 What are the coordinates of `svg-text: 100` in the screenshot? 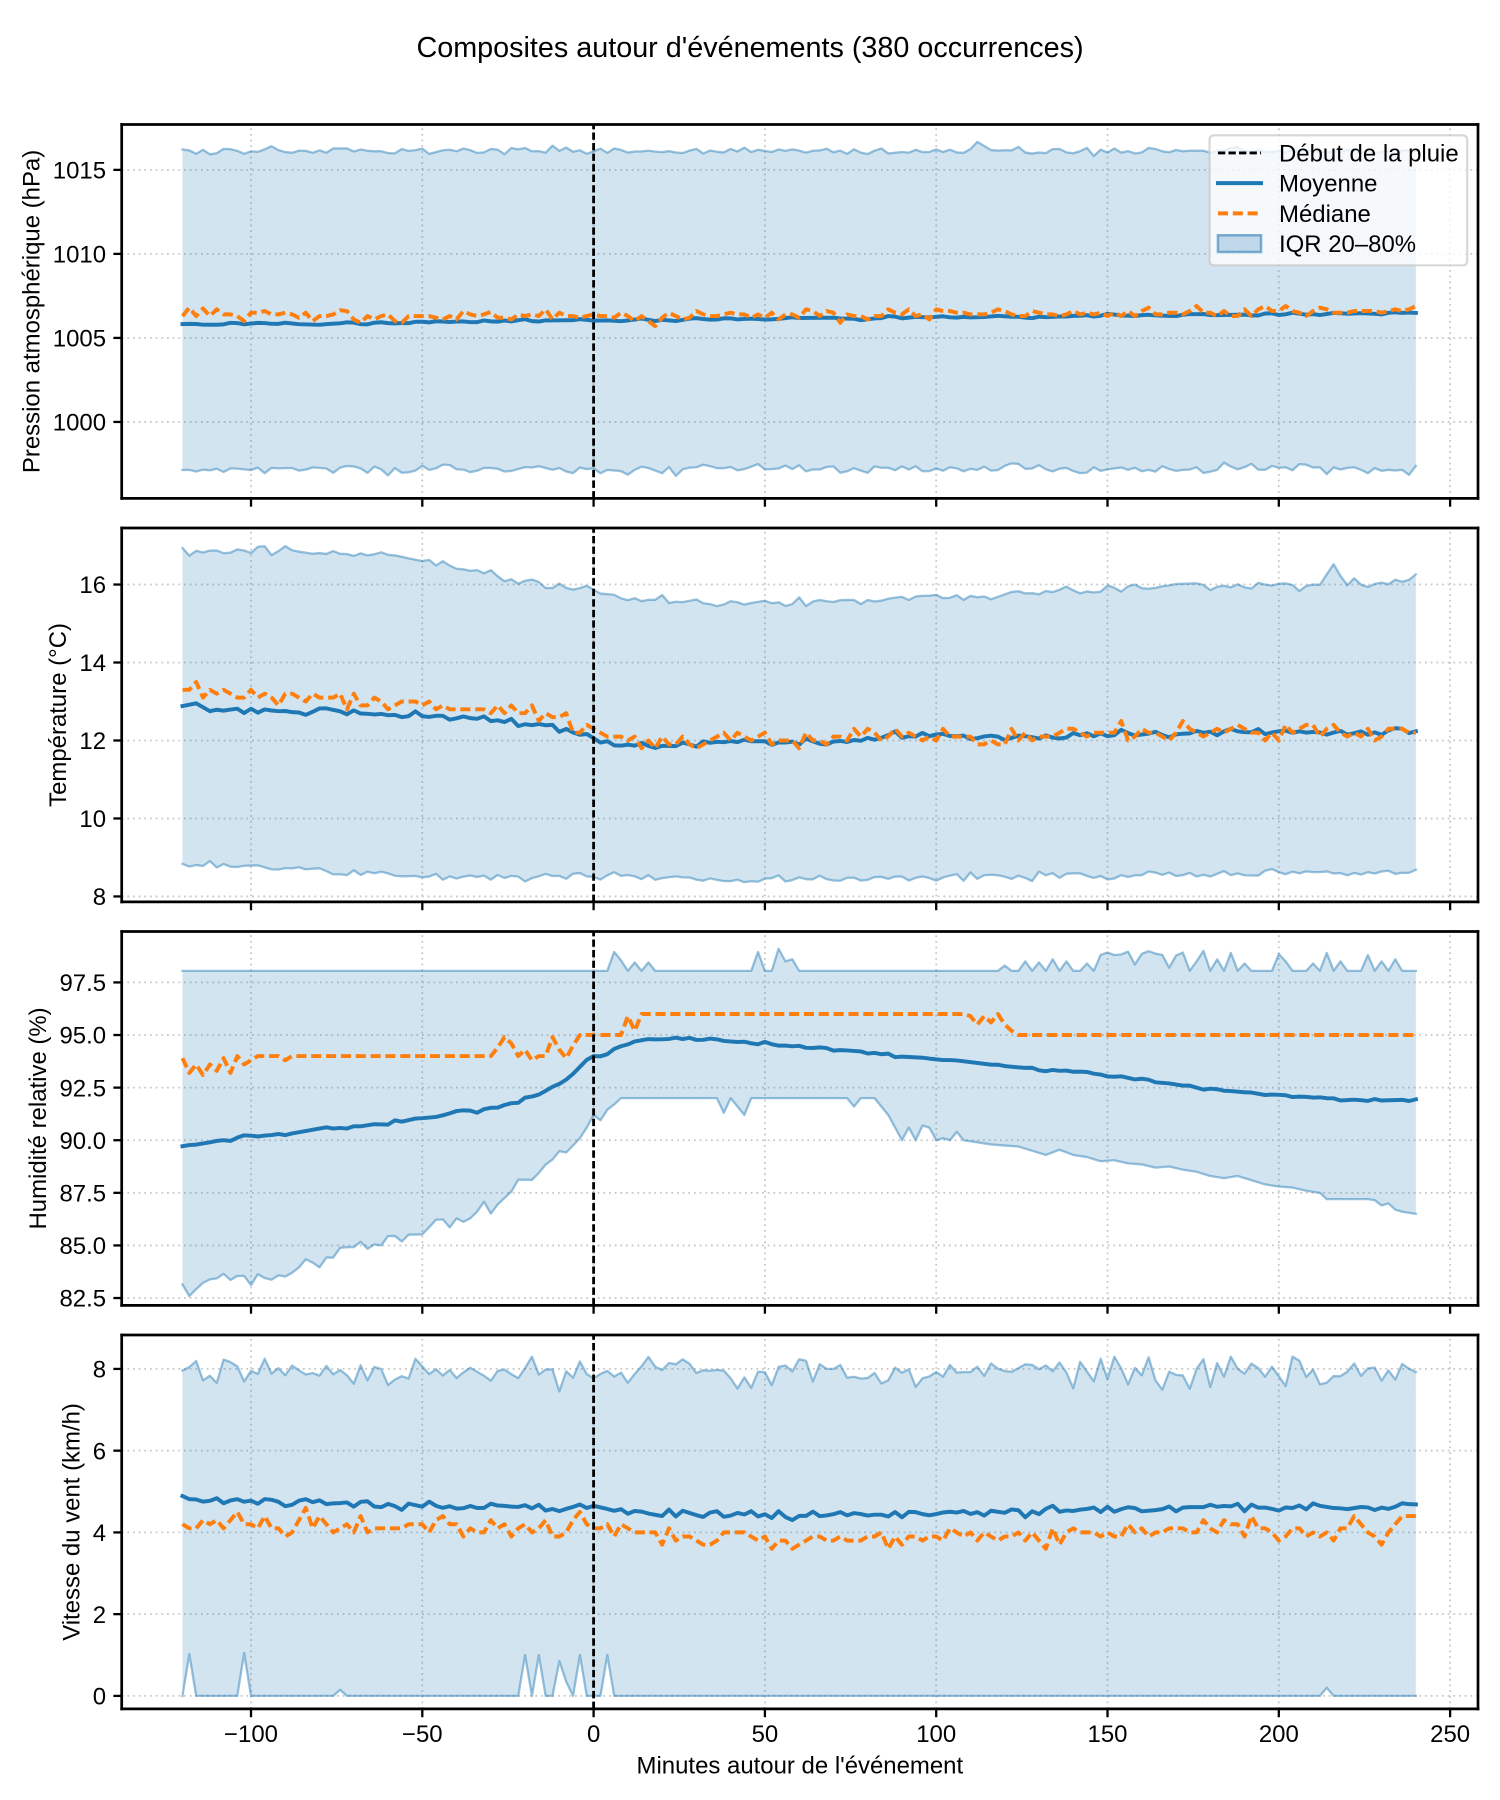 It's located at (936, 1734).